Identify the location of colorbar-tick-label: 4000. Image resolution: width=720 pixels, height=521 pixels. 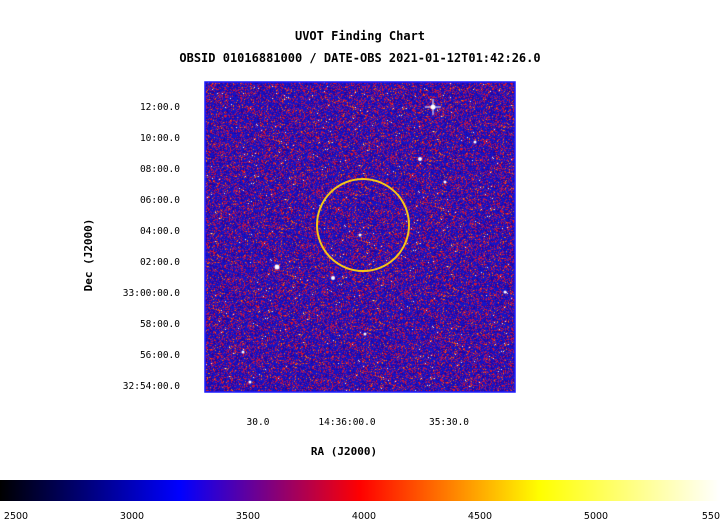
(364, 516).